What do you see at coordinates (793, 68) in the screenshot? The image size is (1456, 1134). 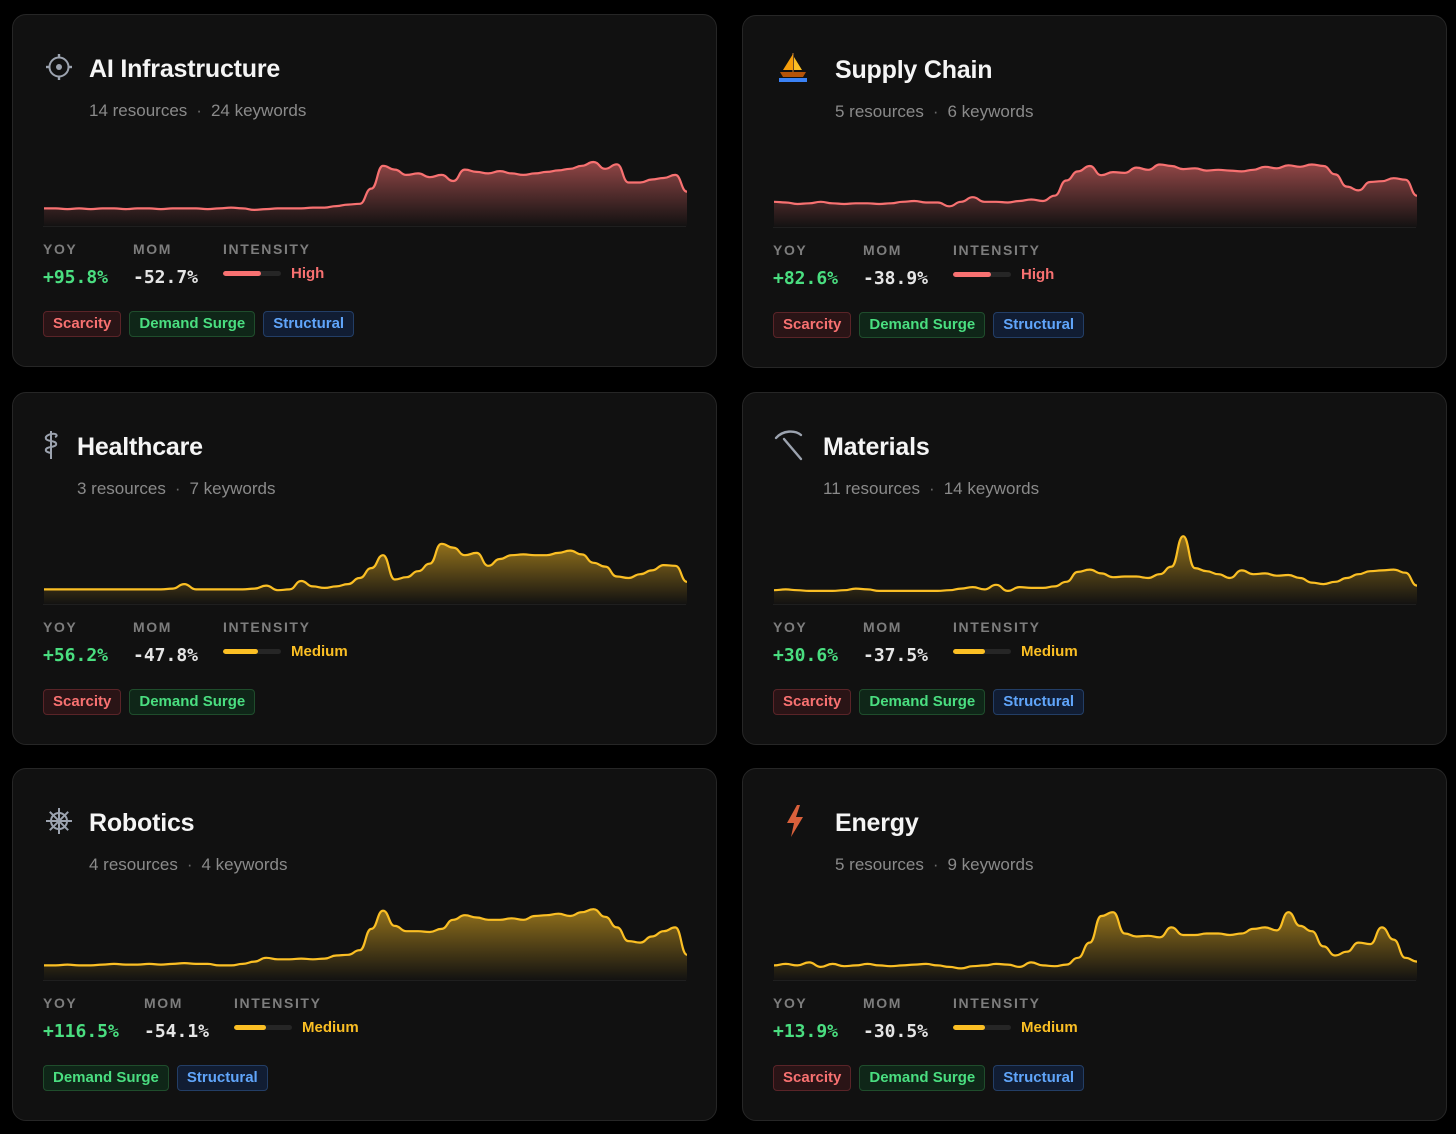 I see `sailboat-icon` at bounding box center [793, 68].